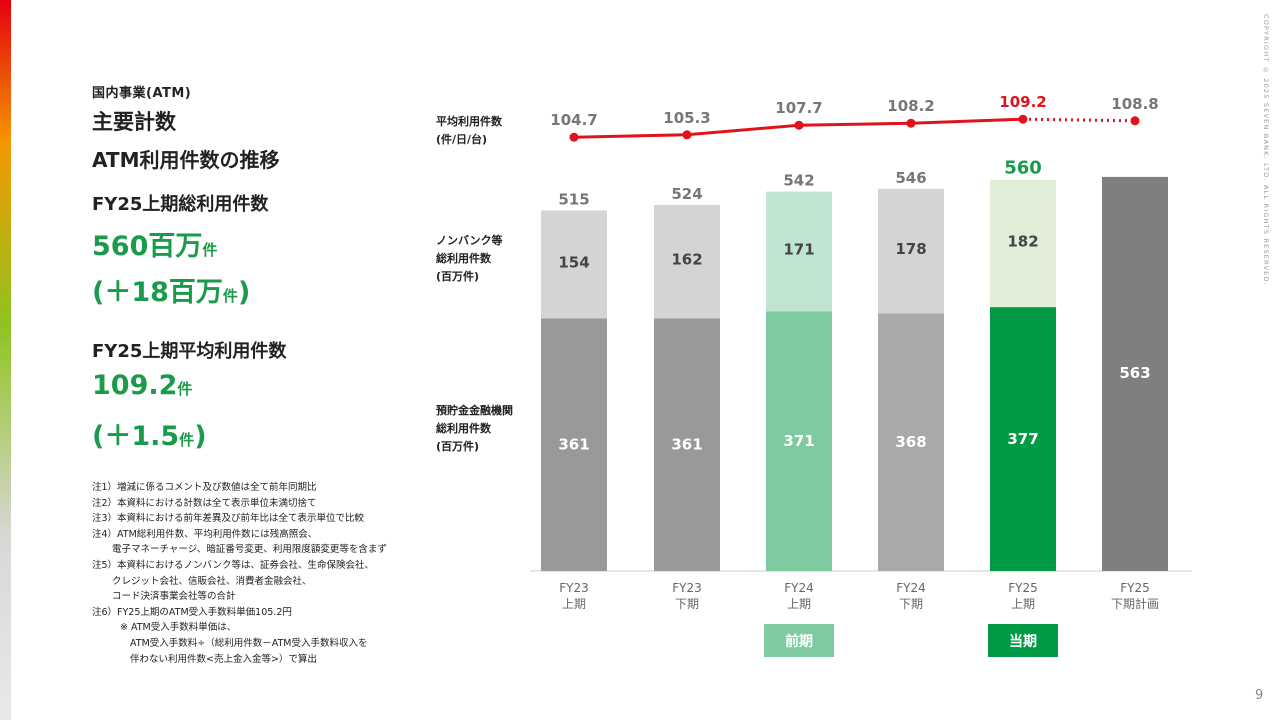  Describe the element at coordinates (204, 503) in the screenshot. I see `note-2: 注2）本資料における計数は全て表示単位未満切捨て` at that location.